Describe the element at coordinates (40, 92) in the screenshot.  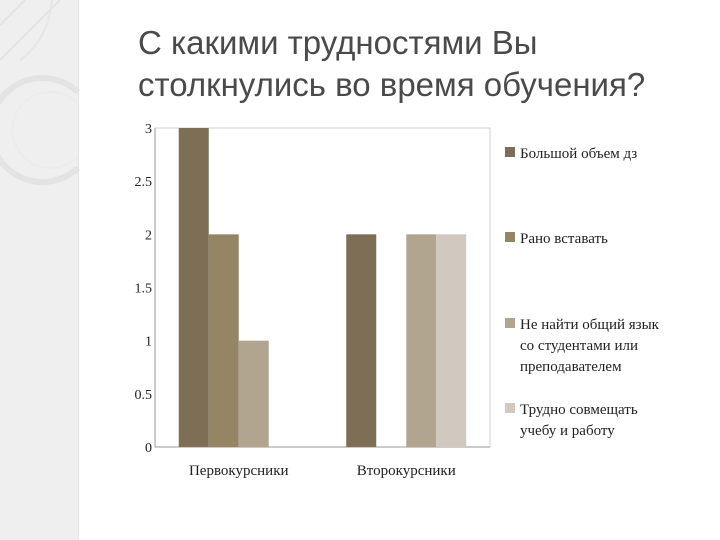
I see `decorative-swirl` at that location.